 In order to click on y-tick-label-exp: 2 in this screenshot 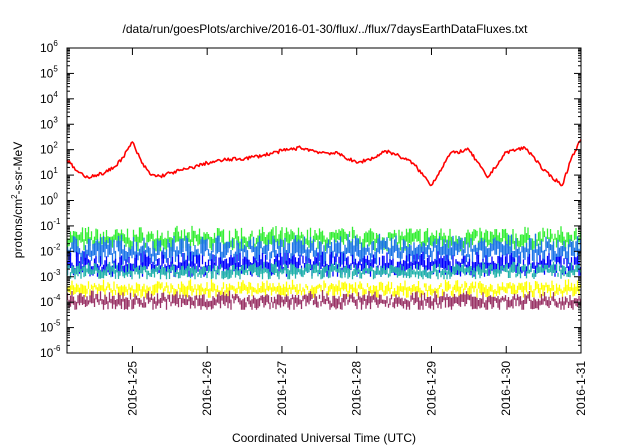, I will do `click(55, 145)`.